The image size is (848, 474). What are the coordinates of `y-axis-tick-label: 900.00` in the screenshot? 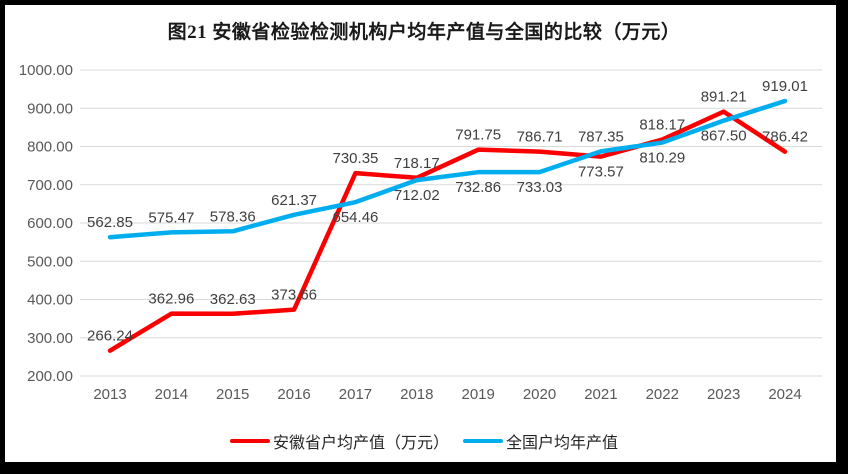 It's located at (50, 108).